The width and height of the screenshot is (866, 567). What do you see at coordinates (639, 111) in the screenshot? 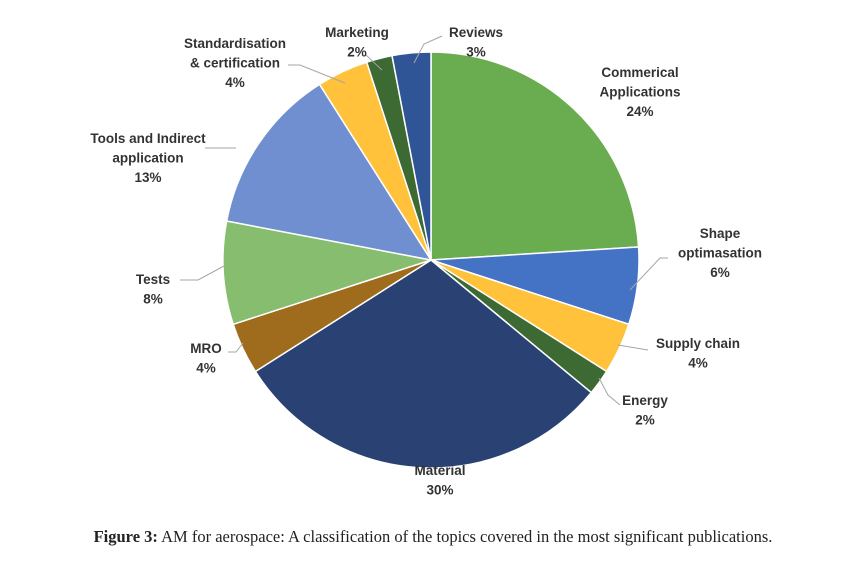
I see `slice-value-label: 24%` at bounding box center [639, 111].